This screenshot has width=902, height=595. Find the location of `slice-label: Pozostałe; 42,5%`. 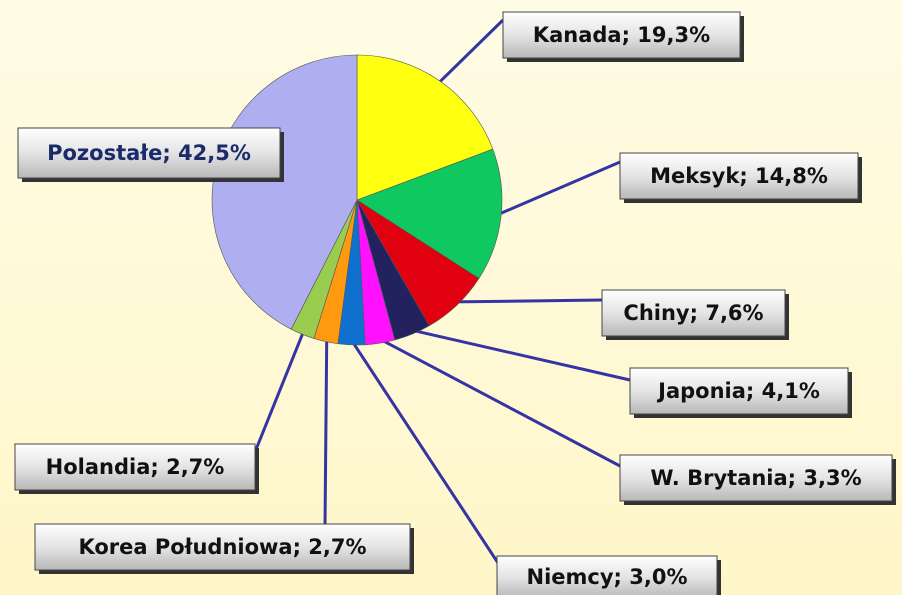

slice-label: Pozostałe; 42,5% is located at coordinates (149, 153).